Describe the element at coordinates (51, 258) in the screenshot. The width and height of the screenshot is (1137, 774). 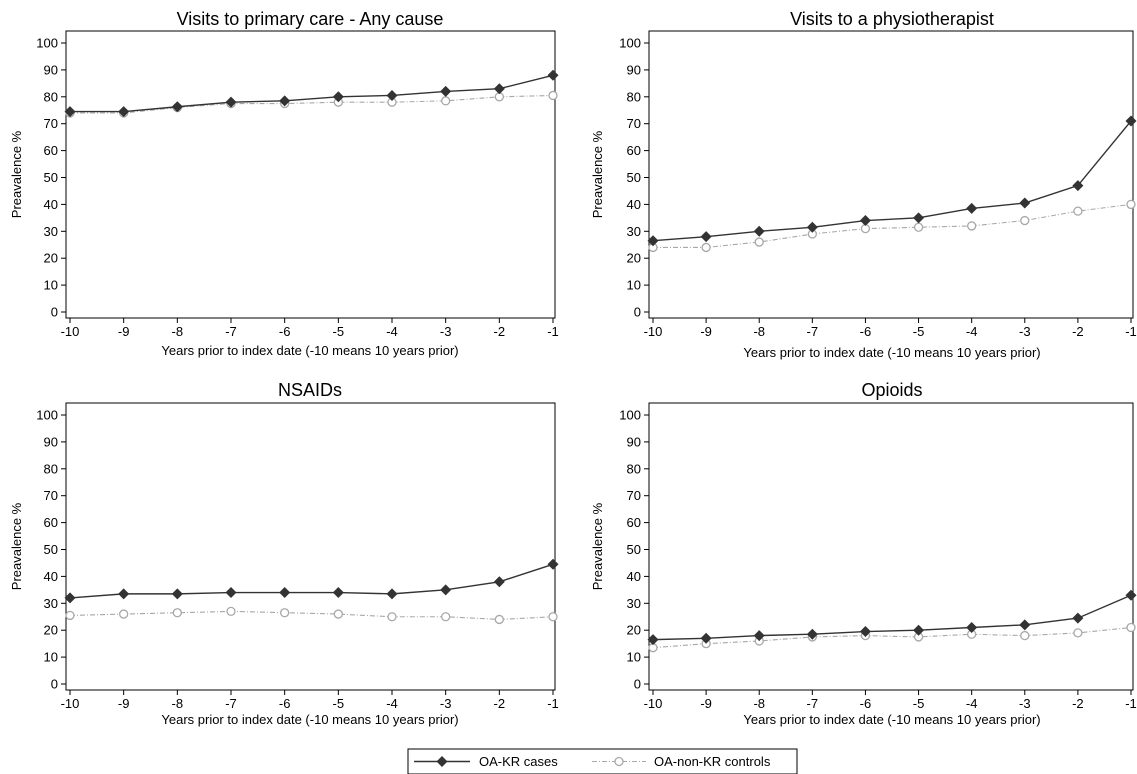
I see `y-tick-label: 20` at that location.